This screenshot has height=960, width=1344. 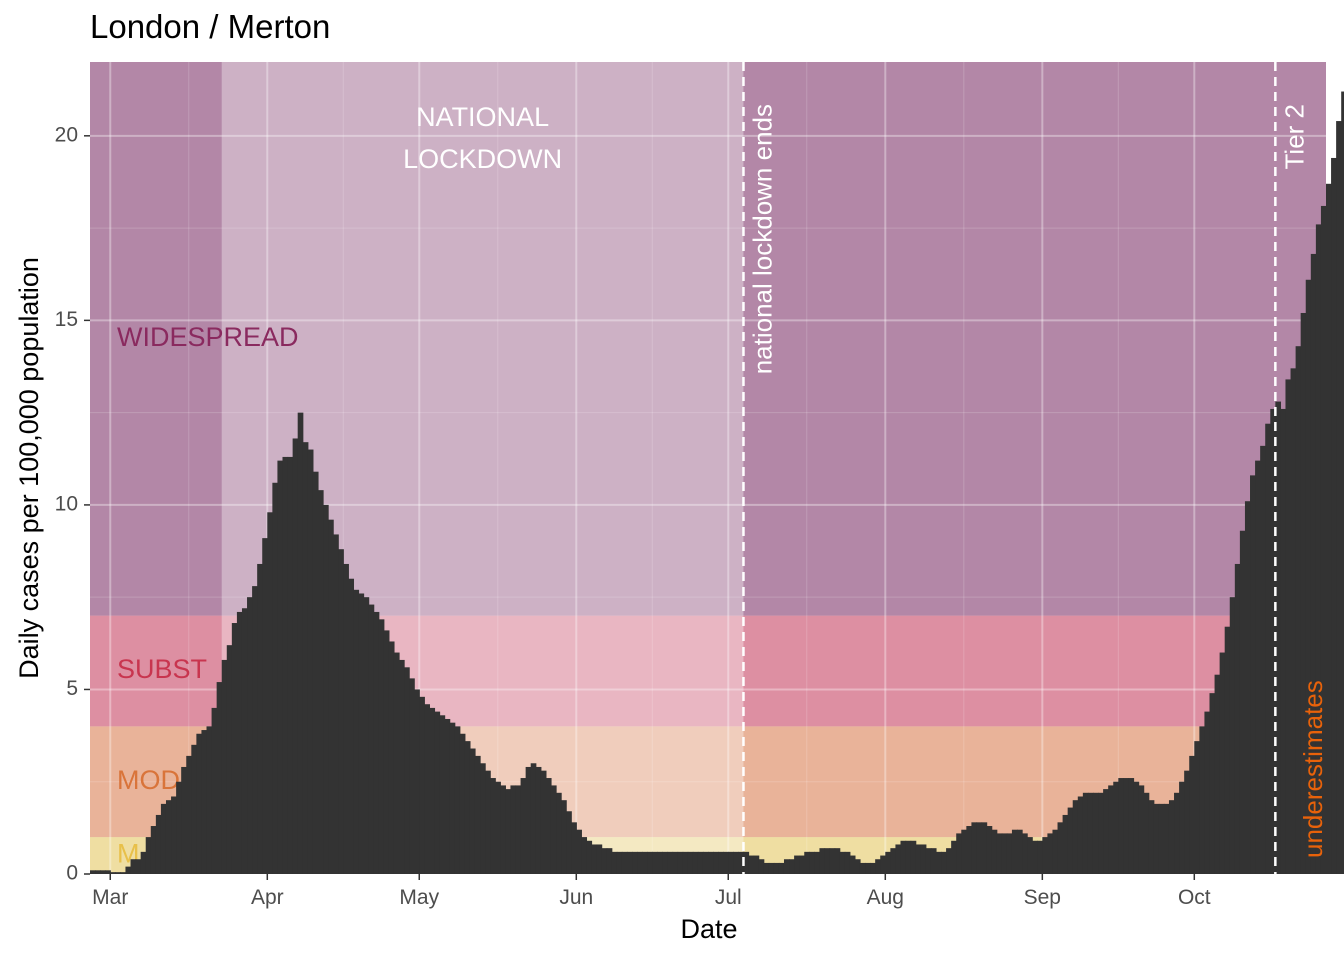 What do you see at coordinates (208, 337) in the screenshot?
I see `band-label-widespread: WIDESPREAD` at bounding box center [208, 337].